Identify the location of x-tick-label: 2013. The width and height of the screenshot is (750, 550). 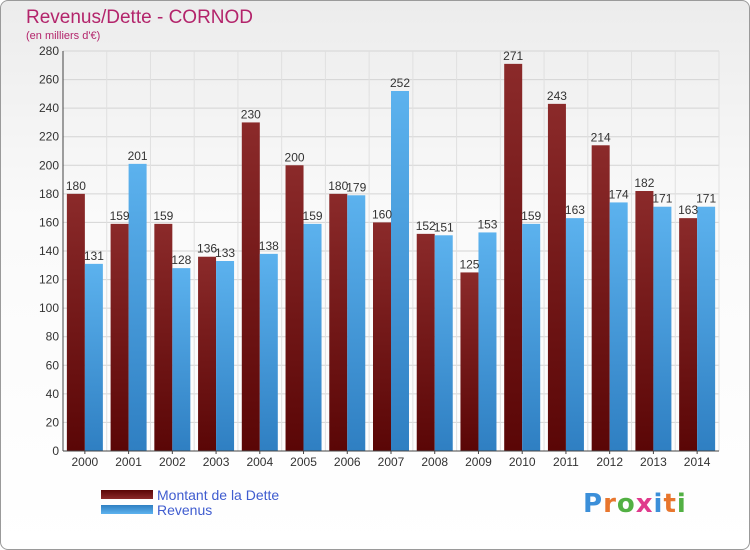
(653, 462).